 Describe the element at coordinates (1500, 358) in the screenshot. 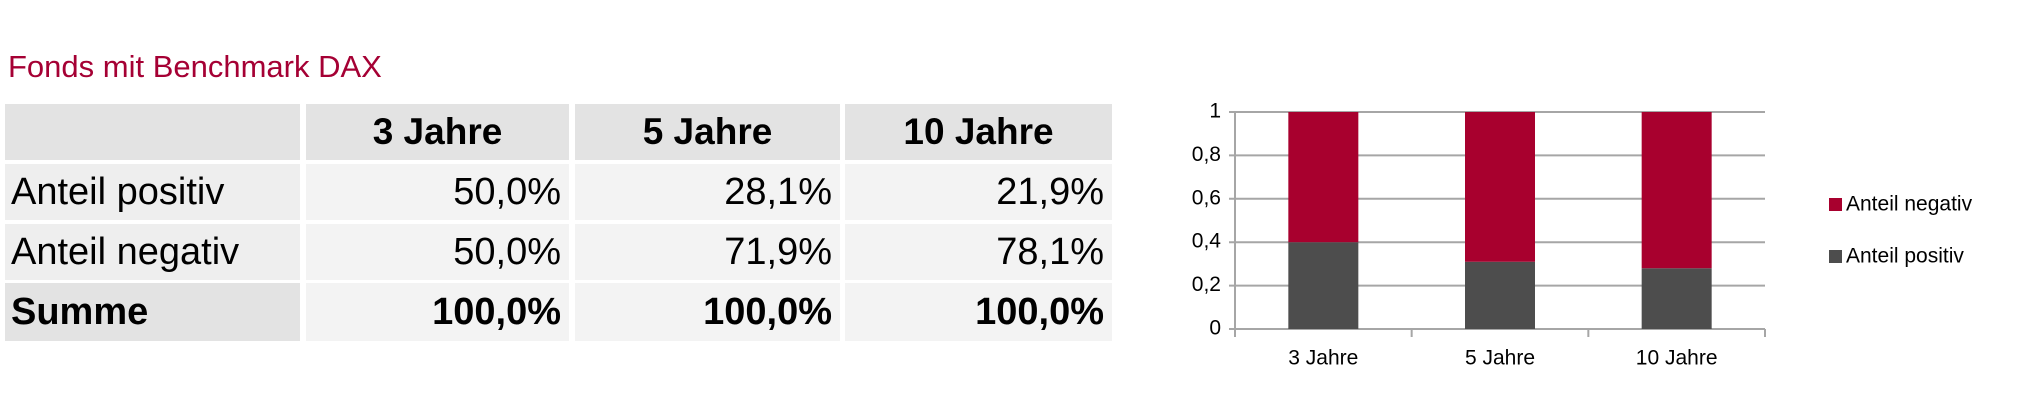

I see `x-tick-label: 5 Jahre` at that location.